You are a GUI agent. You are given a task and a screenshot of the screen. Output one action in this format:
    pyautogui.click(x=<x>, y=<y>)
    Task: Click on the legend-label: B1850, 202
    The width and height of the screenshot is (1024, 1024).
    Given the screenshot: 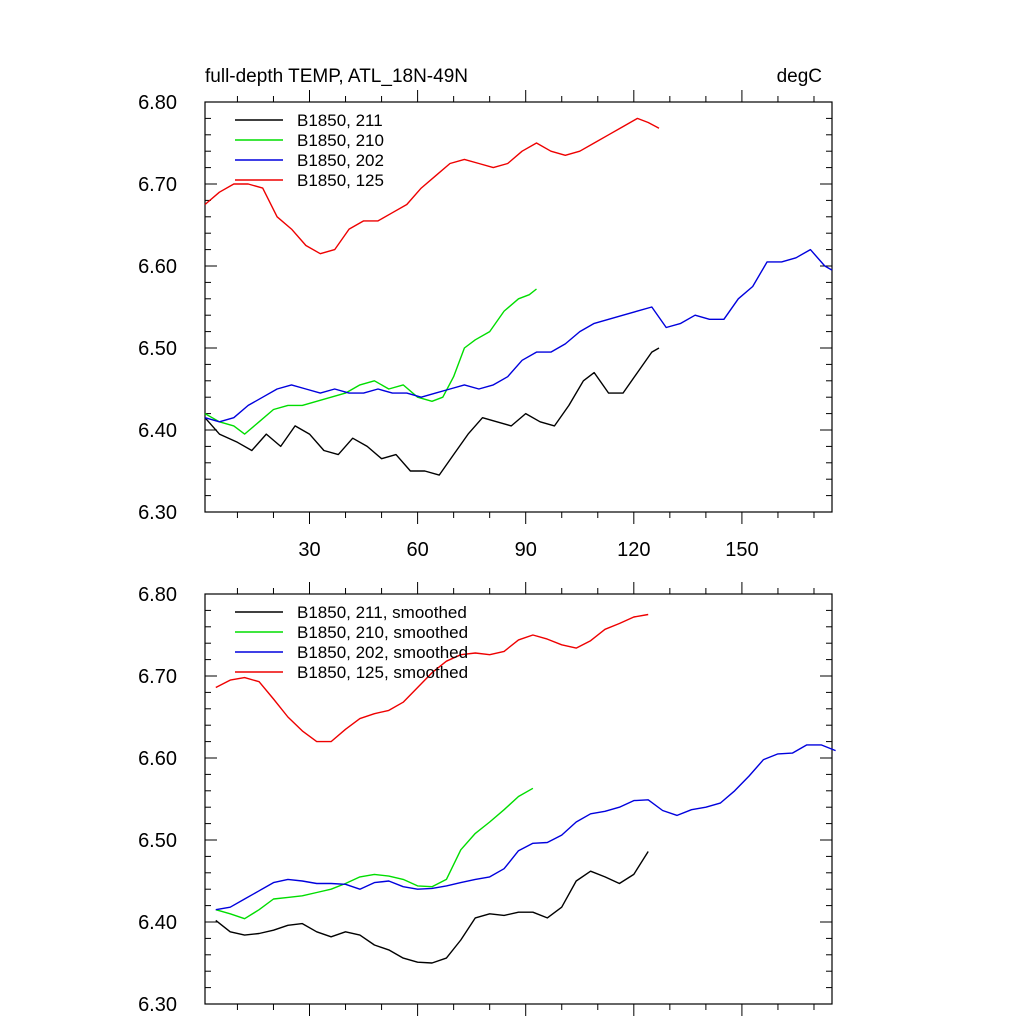 What is the action you would take?
    pyautogui.click(x=340, y=160)
    